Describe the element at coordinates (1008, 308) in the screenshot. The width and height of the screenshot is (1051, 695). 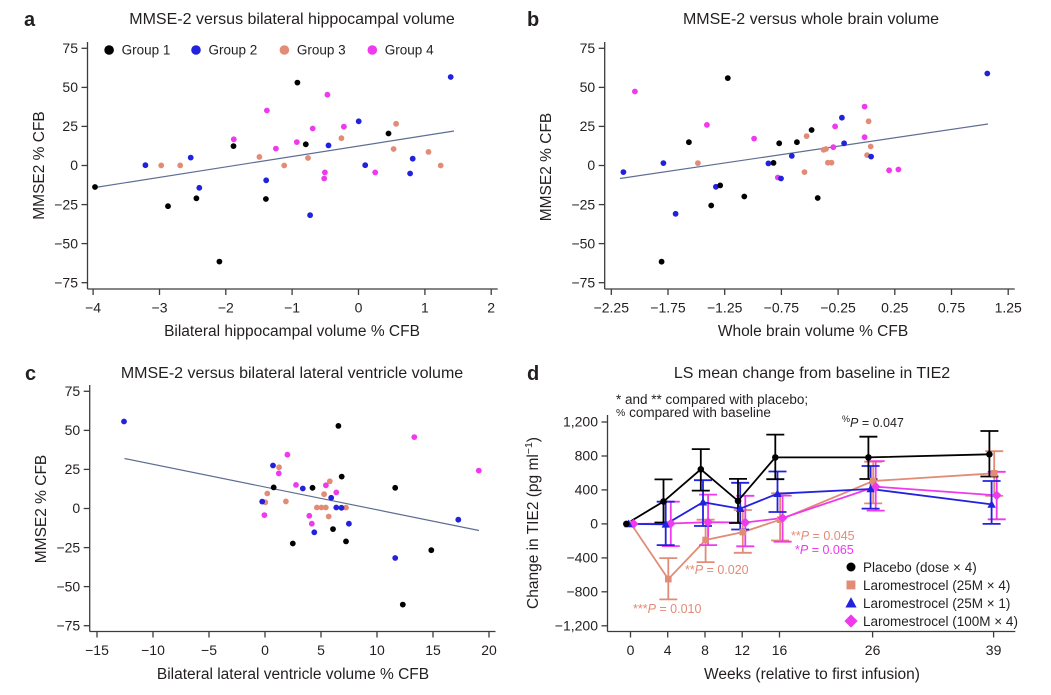
I see `svg-text: 1.25` at that location.